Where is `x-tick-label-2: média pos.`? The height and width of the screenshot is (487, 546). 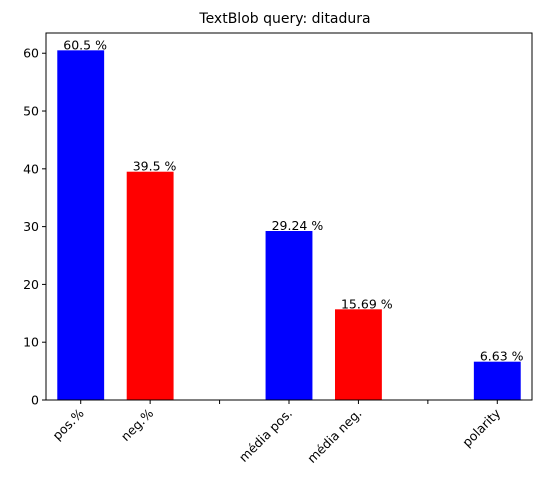
x-tick-label-2: média pos. is located at coordinates (265, 435).